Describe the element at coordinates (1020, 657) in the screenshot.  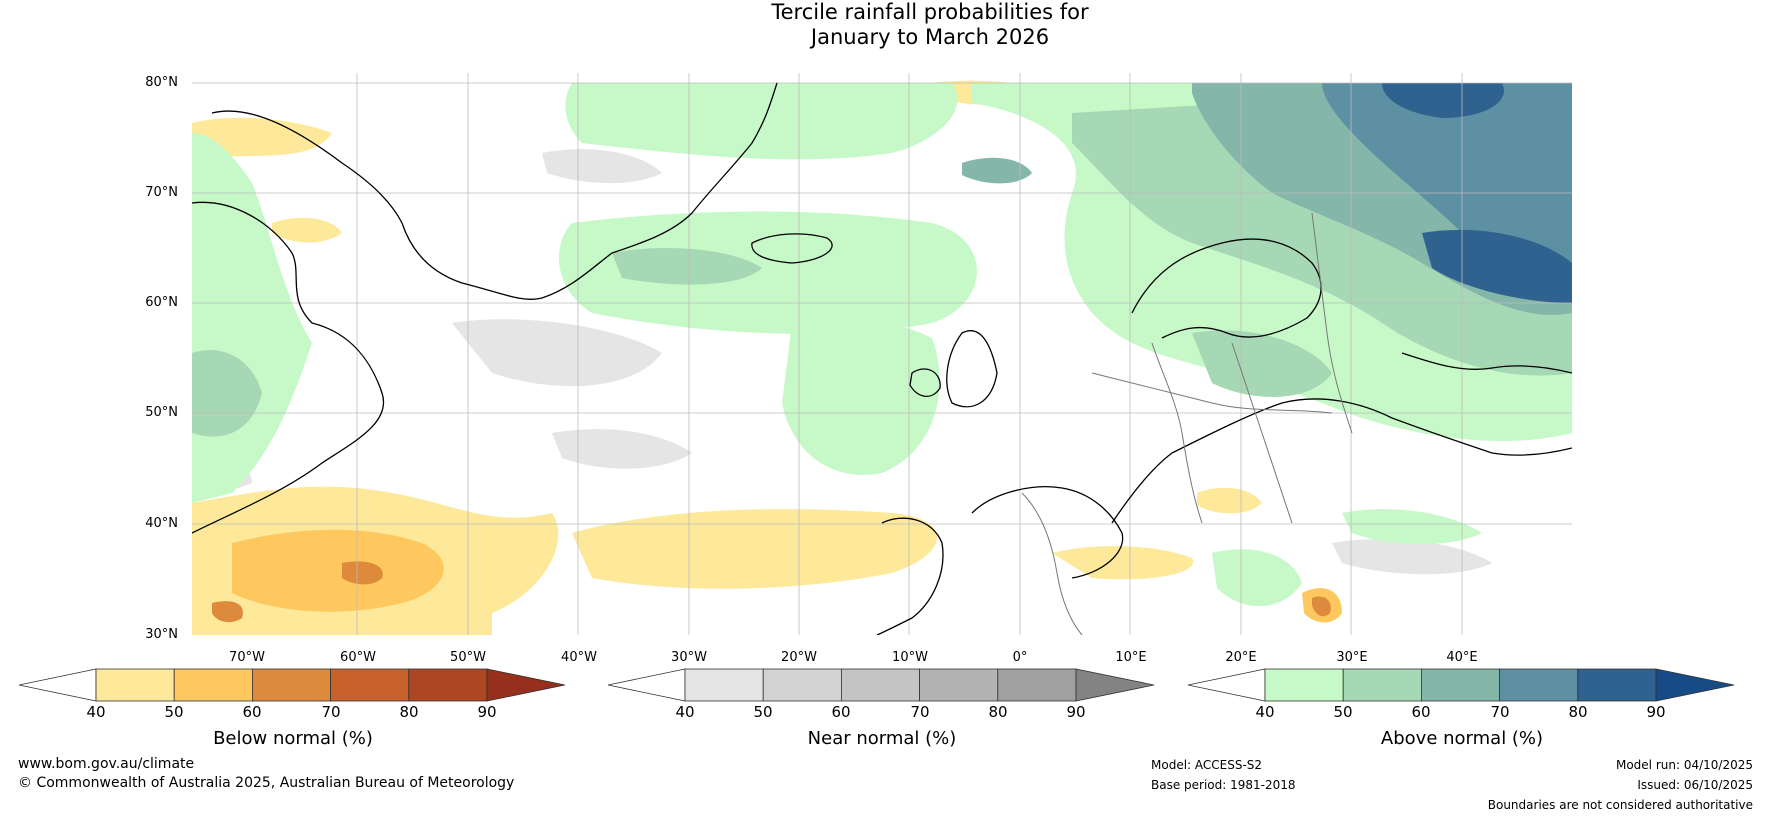
I see `lon-label-0: 0°` at that location.